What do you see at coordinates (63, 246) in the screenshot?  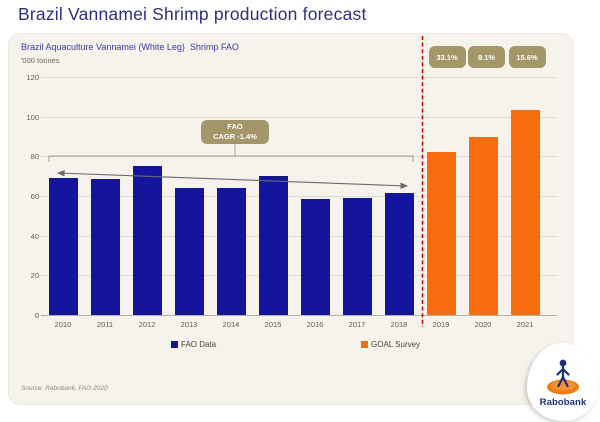 I see `bar-2010` at bounding box center [63, 246].